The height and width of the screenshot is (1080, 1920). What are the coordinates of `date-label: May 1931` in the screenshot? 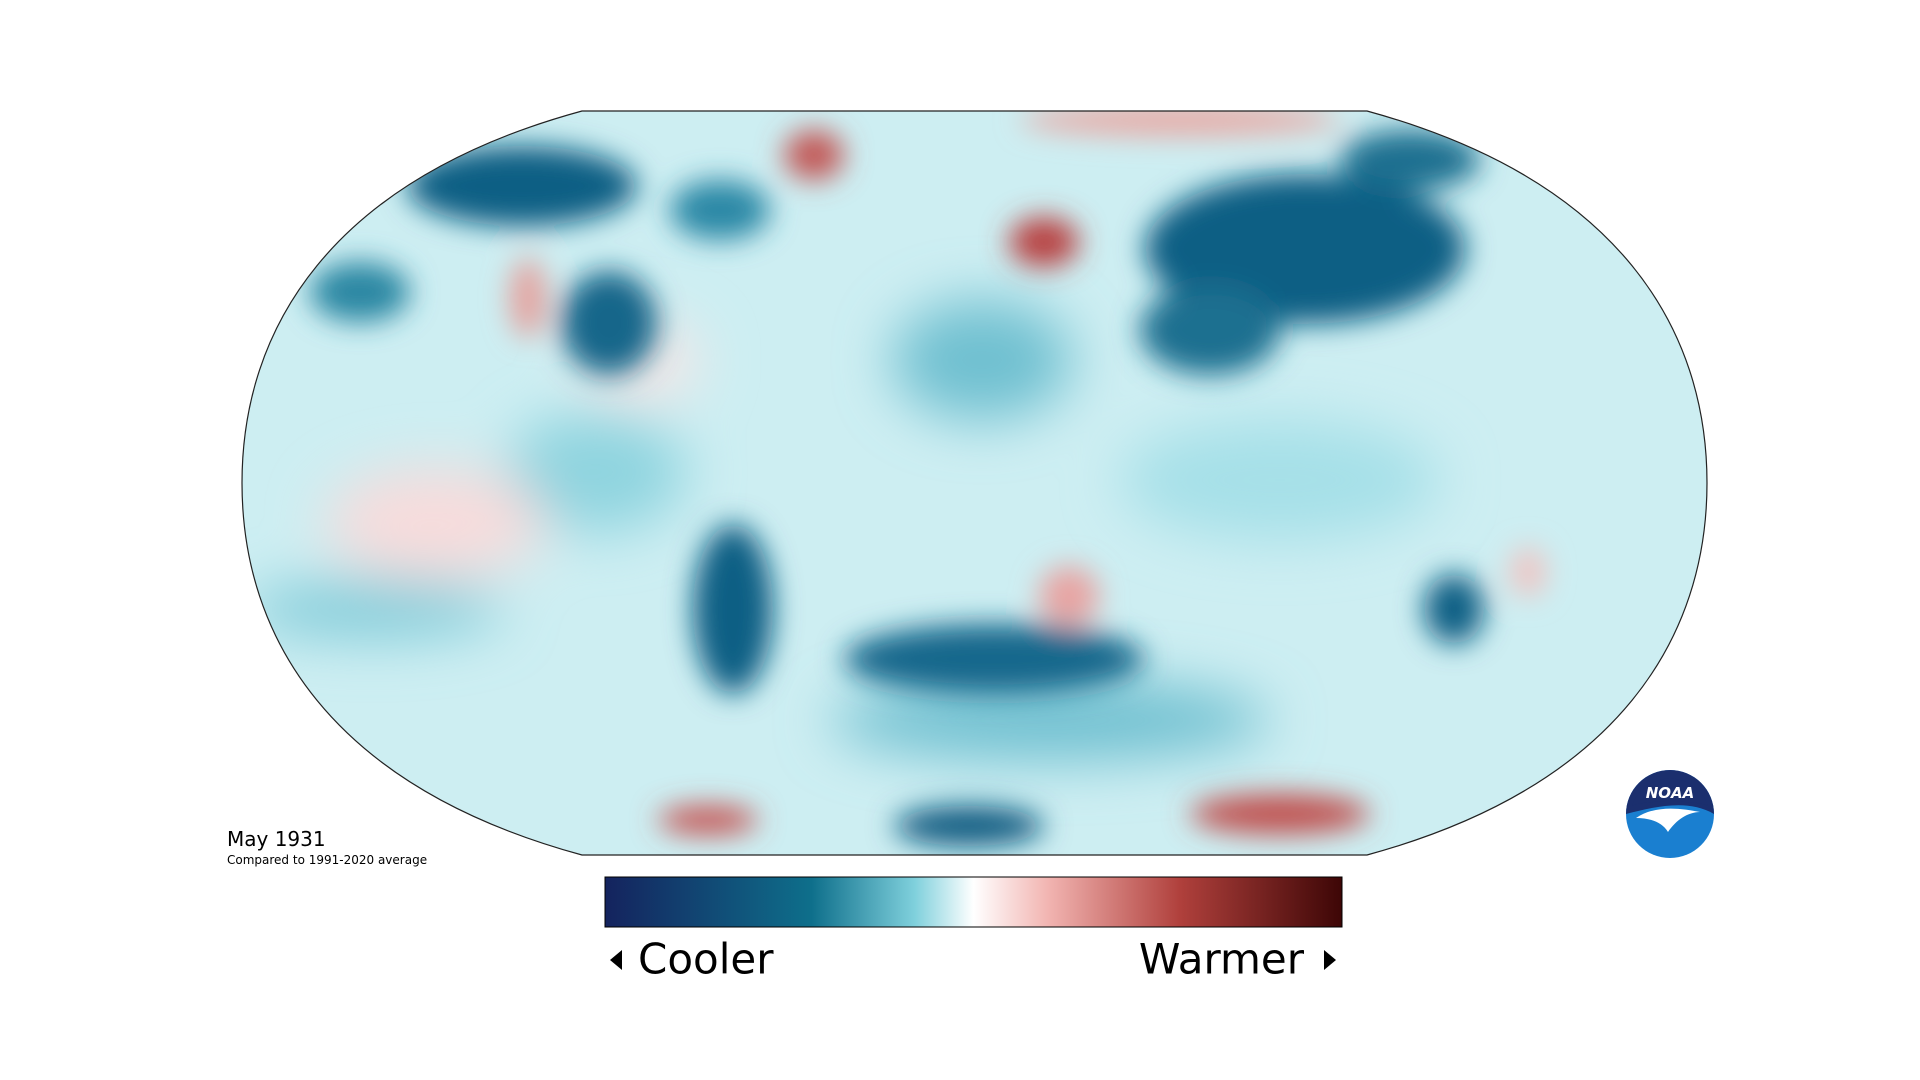 It's located at (276, 839).